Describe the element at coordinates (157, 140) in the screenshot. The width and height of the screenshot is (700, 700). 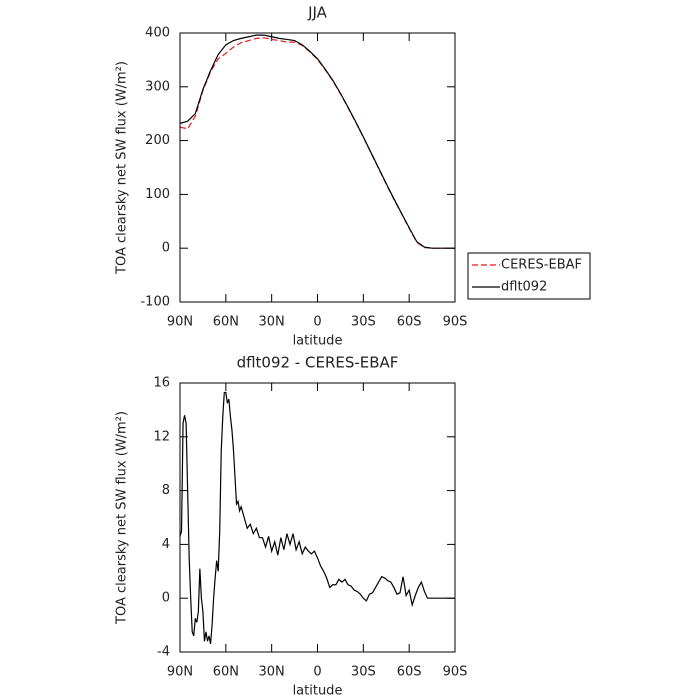
I see `y-tick-label: 200` at that location.